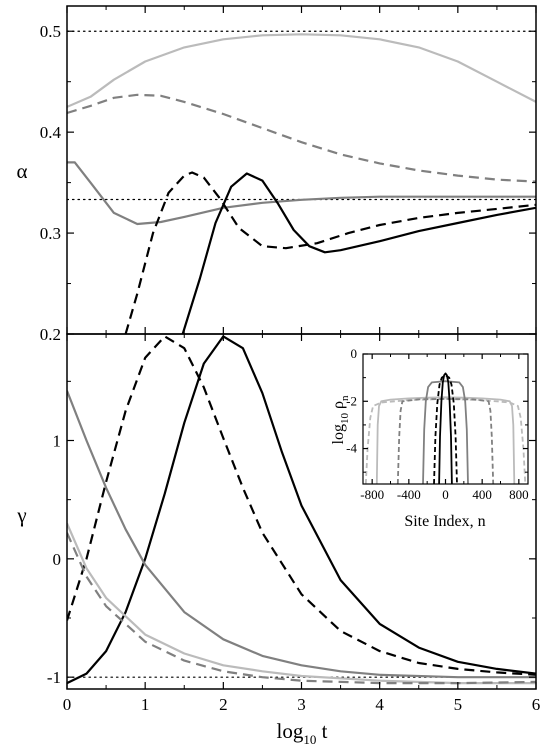 This screenshot has width=542, height=756. I want to click on inset-series-0-line, so click(445, 440).